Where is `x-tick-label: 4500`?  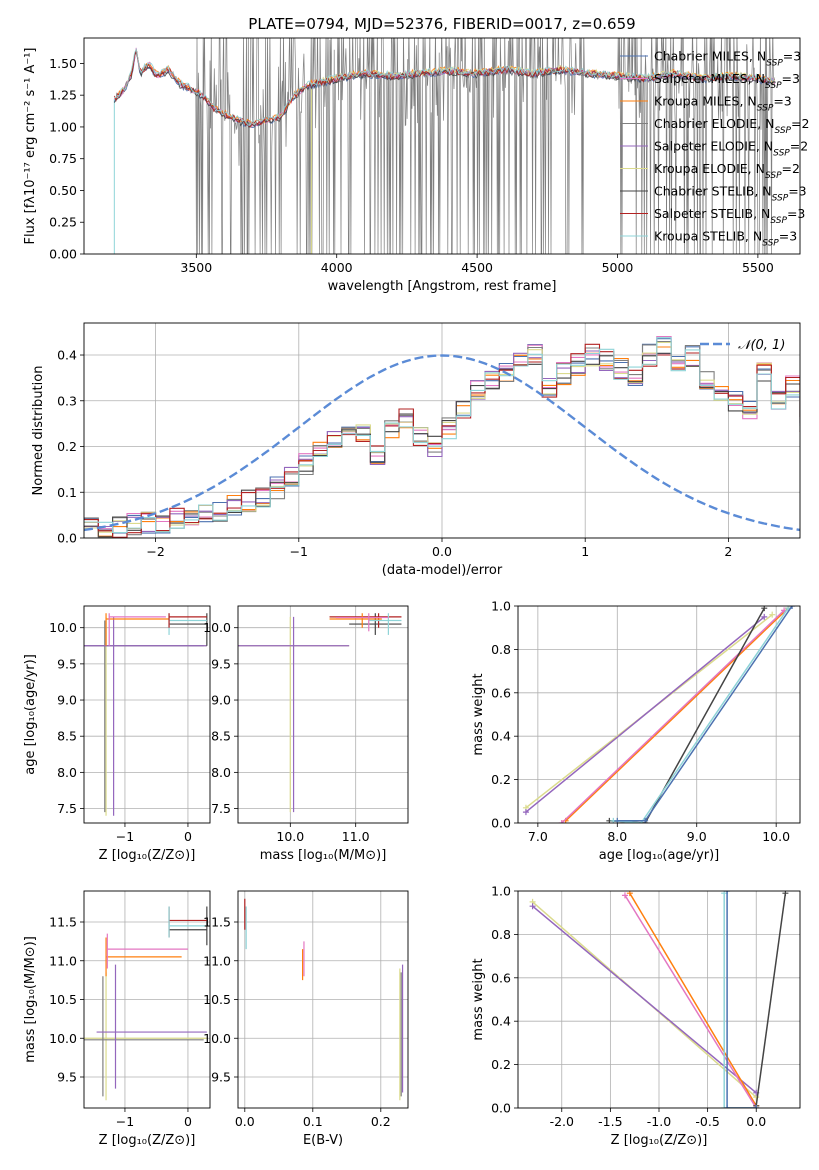
x-tick-label: 4500 is located at coordinates (477, 267).